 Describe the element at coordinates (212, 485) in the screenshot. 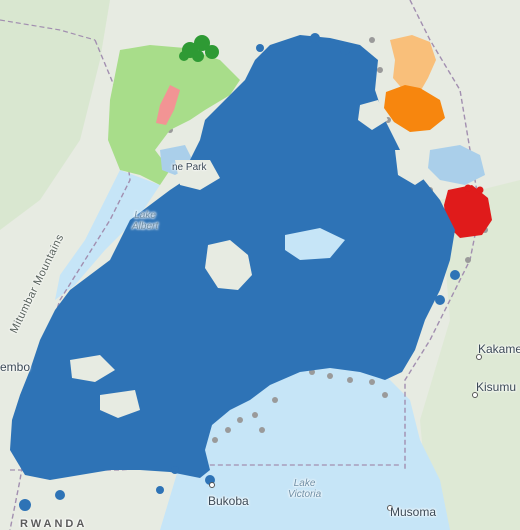

I see `city-marker-bukoba` at that location.